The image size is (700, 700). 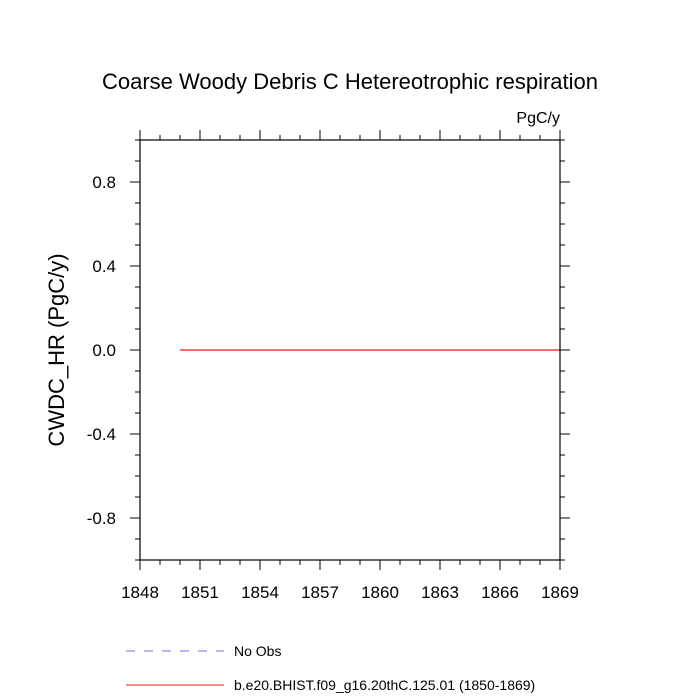 What do you see at coordinates (200, 592) in the screenshot?
I see `x-tick-label: 1851` at bounding box center [200, 592].